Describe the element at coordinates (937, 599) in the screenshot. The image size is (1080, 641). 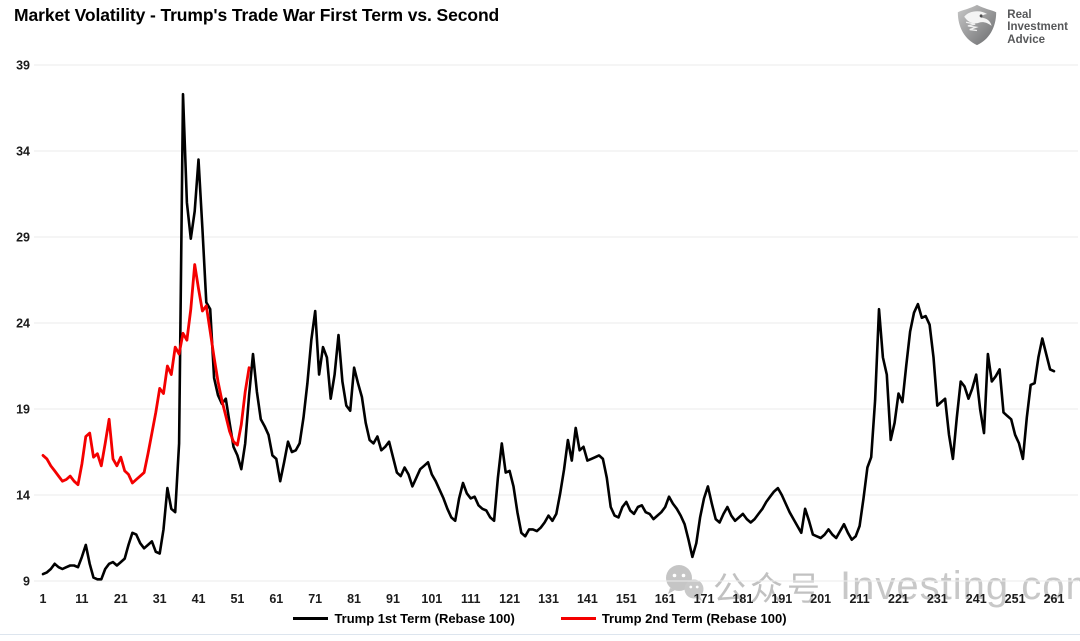
I see `x-tick-label: 231` at that location.